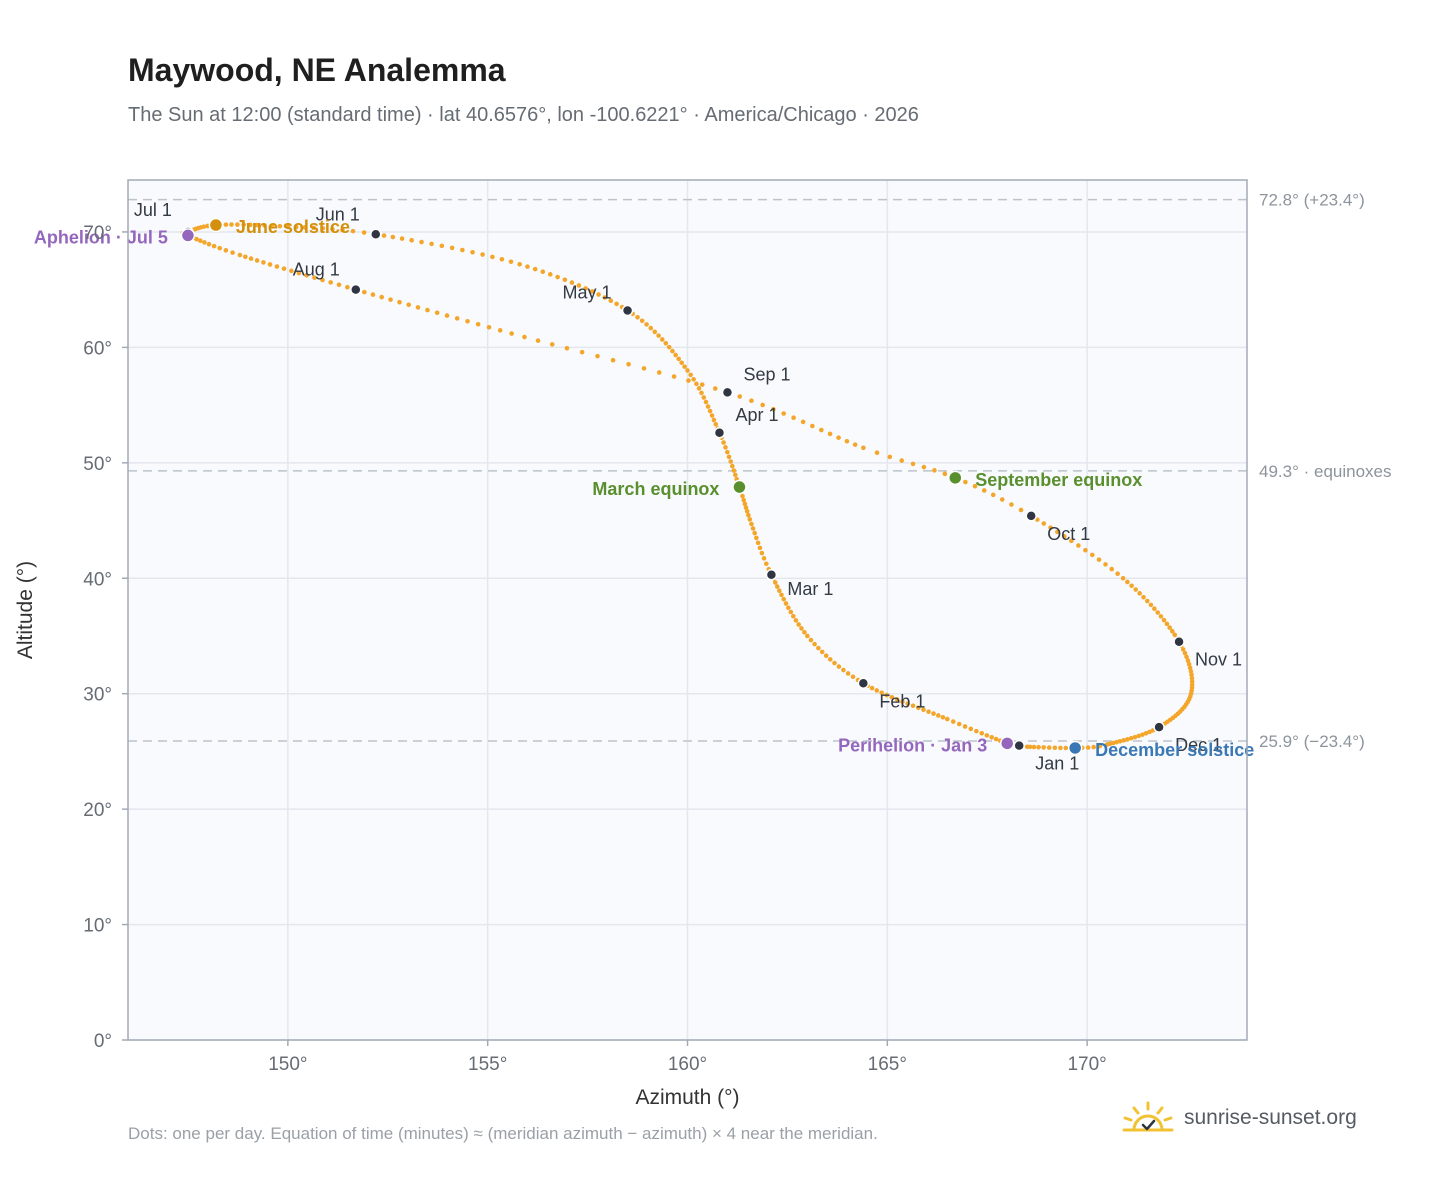  What do you see at coordinates (887, 1064) in the screenshot?
I see `x-tick-label: 165°` at bounding box center [887, 1064].